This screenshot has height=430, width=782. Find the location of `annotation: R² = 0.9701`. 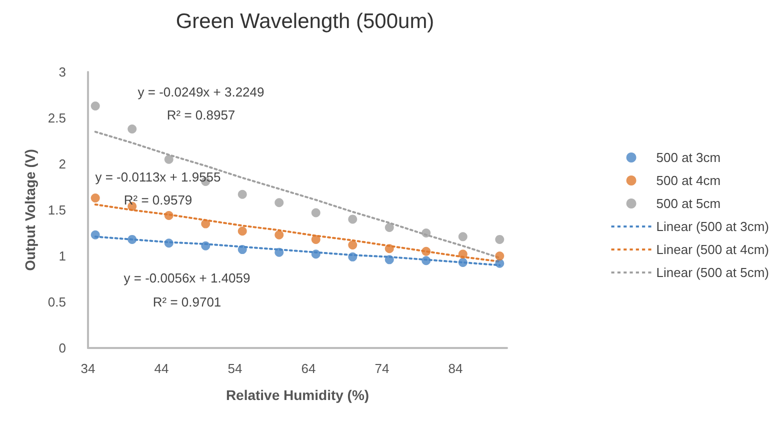

annotation: R² = 0.9701 is located at coordinates (187, 302).